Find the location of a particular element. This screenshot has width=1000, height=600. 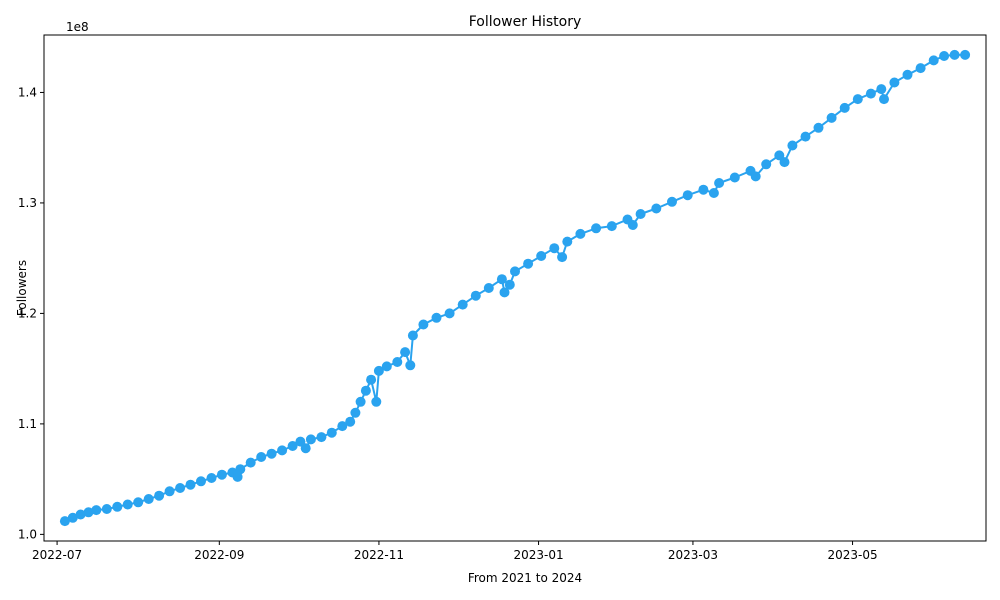

x-tick-label: 2023-05 is located at coordinates (852, 555).